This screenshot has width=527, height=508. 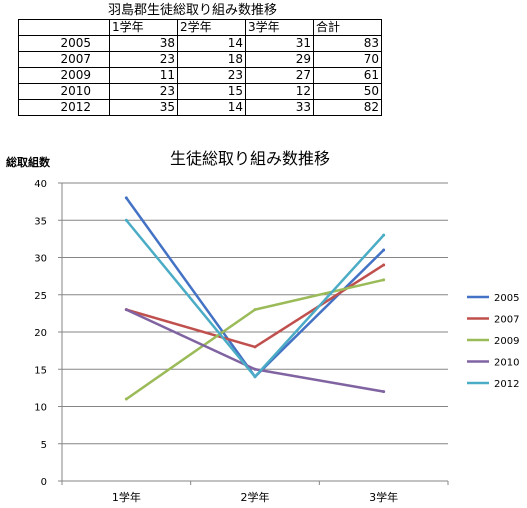 What do you see at coordinates (44, 482) in the screenshot?
I see `y-tick-label: 0` at bounding box center [44, 482].